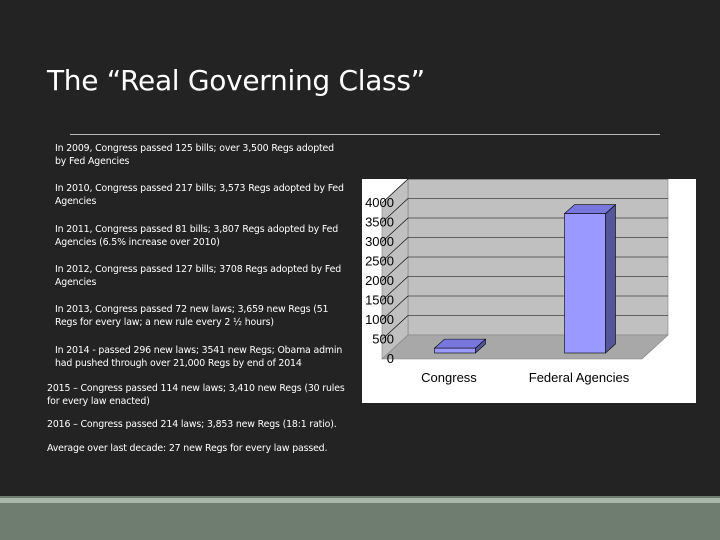  I want to click on y-tick-label-2500: 2500, so click(379, 261).